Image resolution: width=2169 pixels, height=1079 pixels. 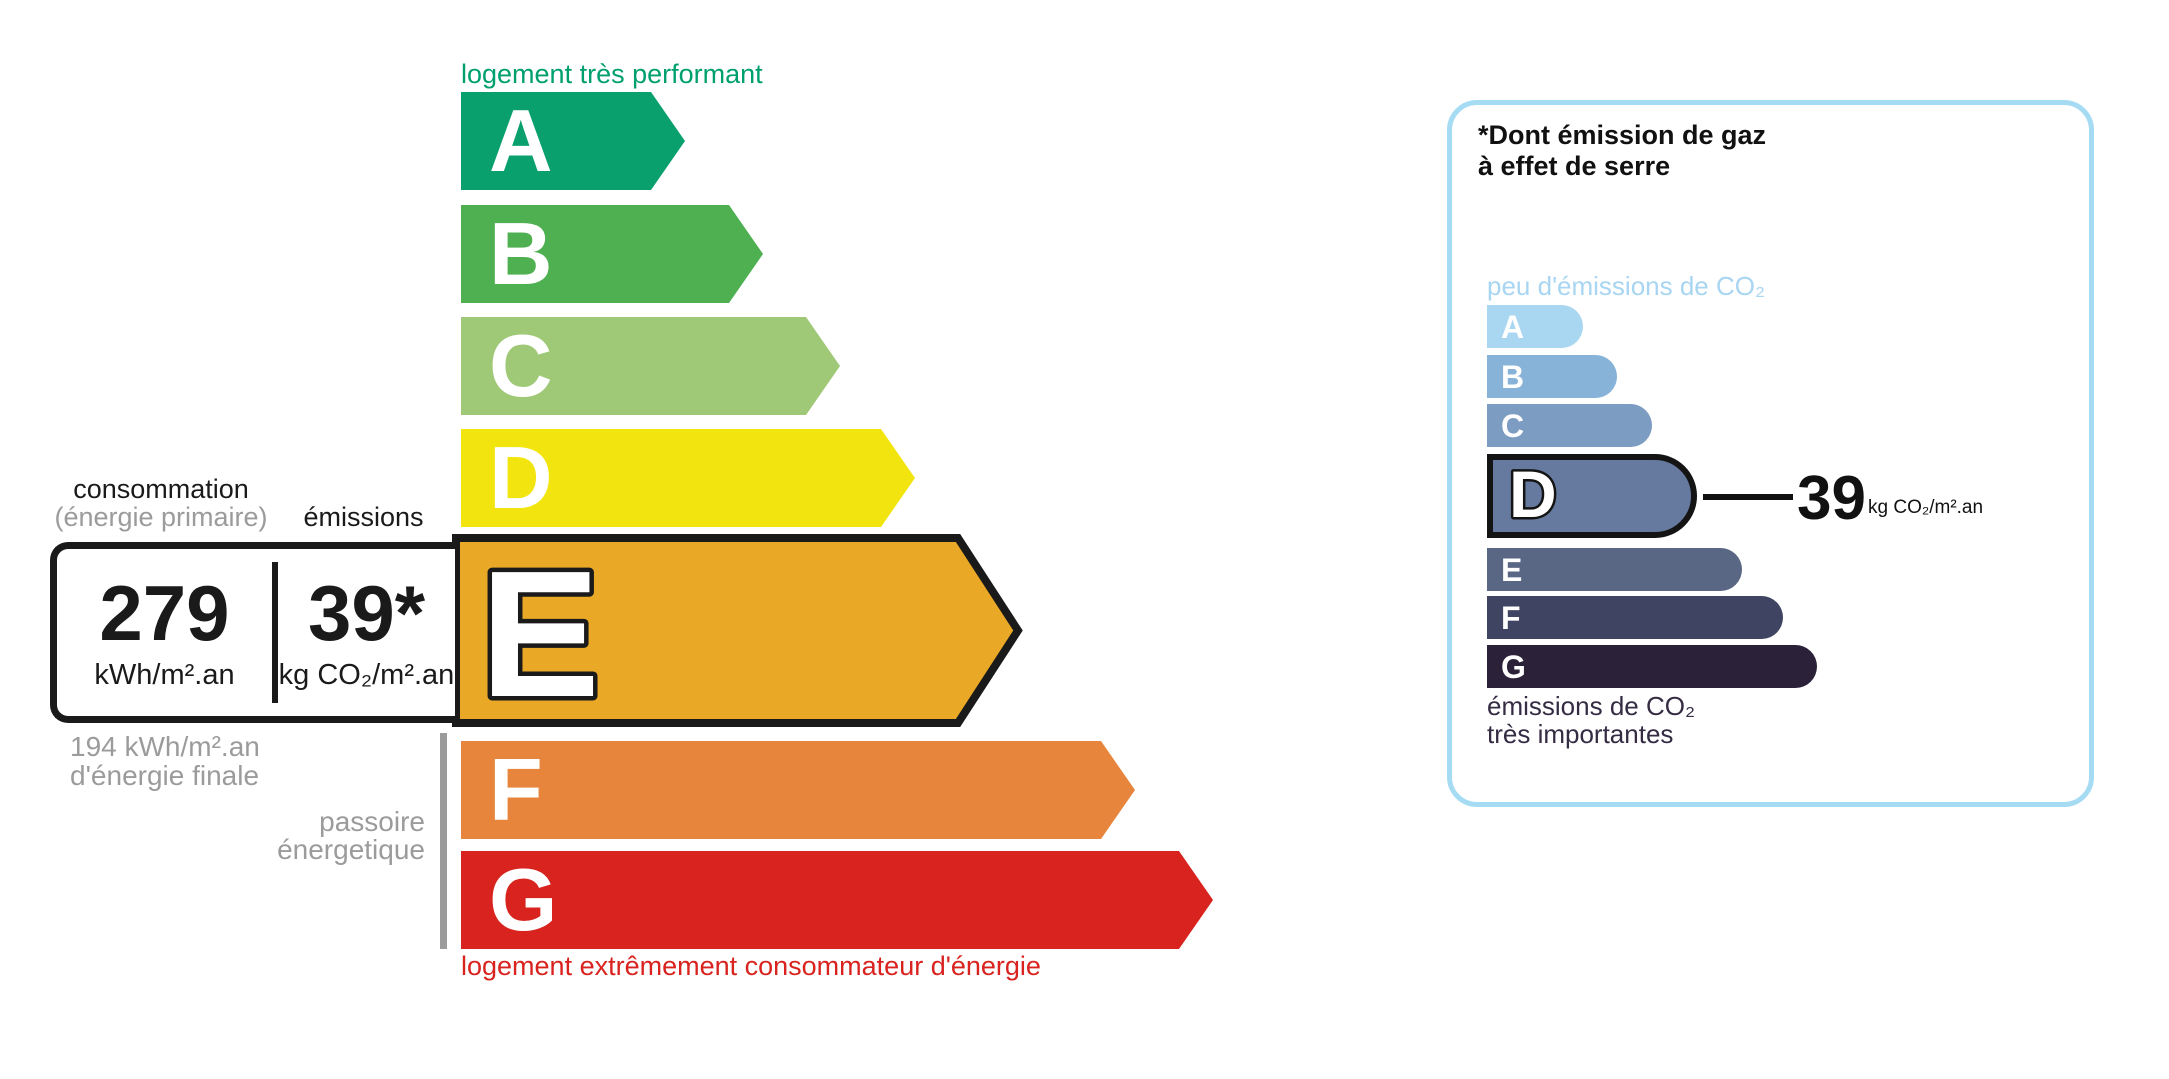 I want to click on co2-class-d-letter-svg: D, so click(x=1533, y=496).